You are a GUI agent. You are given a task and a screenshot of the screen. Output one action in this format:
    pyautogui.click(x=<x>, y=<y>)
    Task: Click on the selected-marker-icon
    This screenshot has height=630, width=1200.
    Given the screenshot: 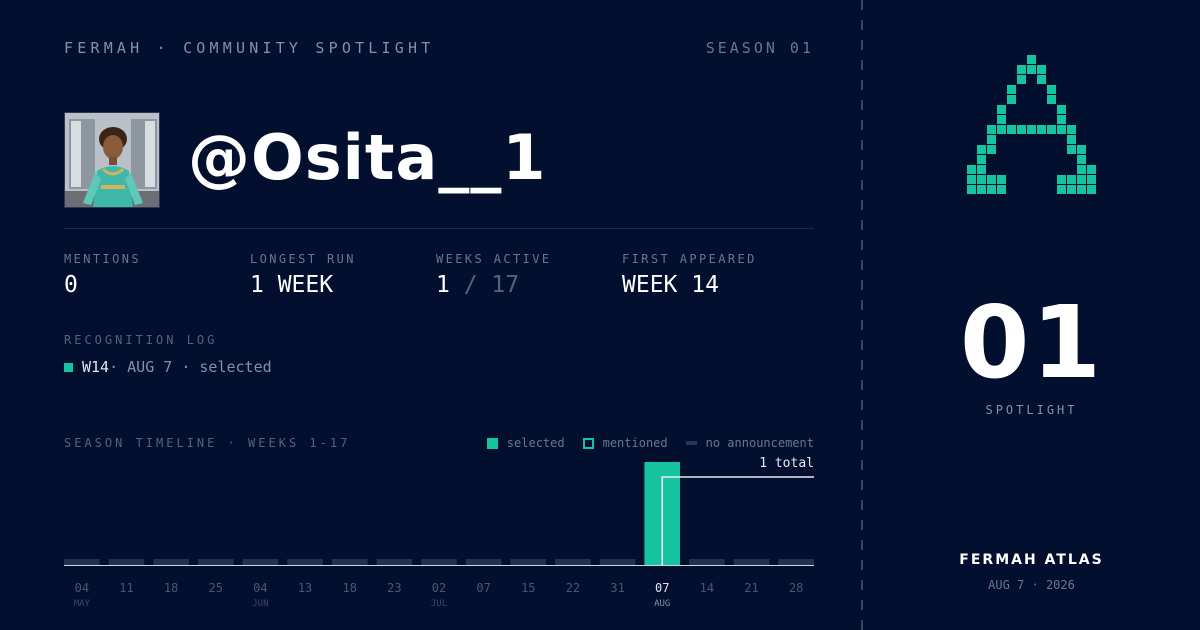 What is the action you would take?
    pyautogui.click(x=68, y=367)
    